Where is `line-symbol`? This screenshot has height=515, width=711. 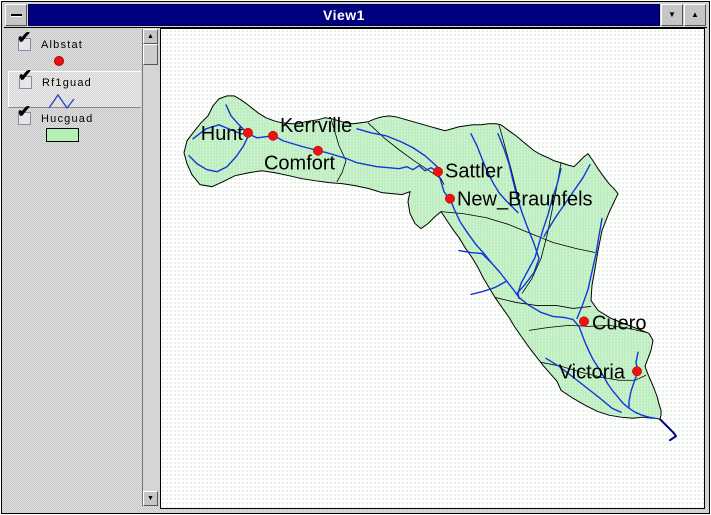 line-symbol is located at coordinates (63, 103).